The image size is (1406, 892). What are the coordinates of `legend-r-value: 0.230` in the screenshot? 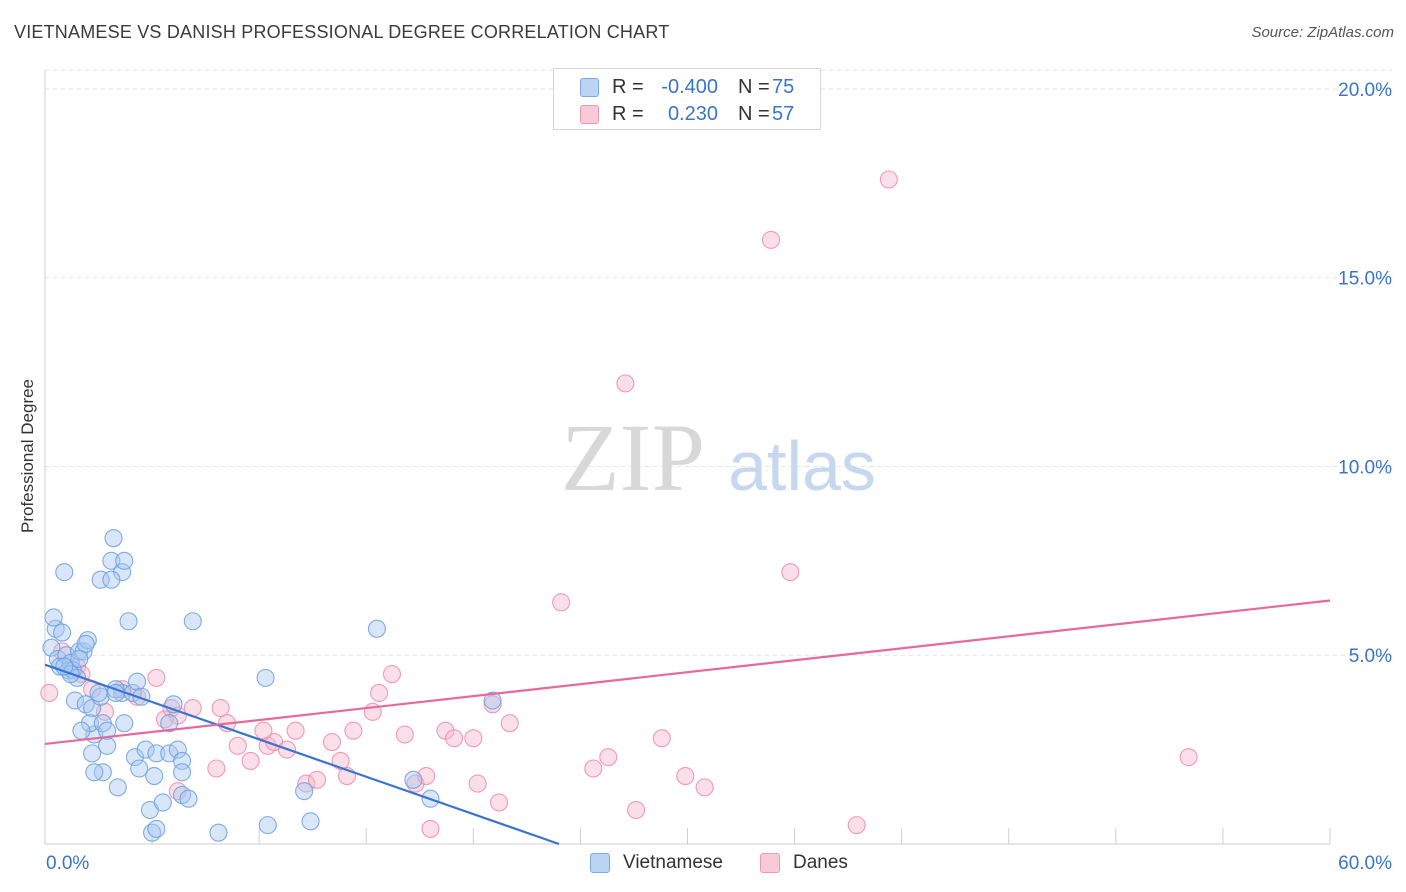 It's located at (692, 114).